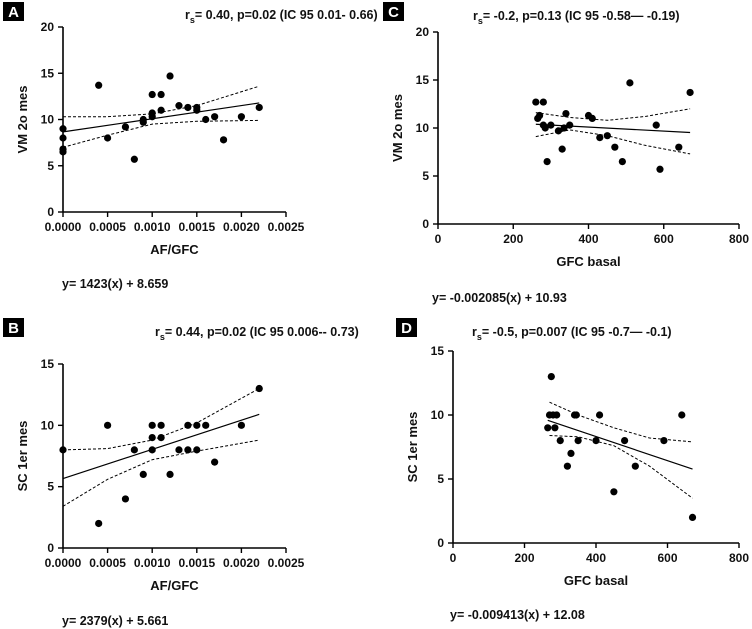  I want to click on panel-label: C, so click(393, 12).